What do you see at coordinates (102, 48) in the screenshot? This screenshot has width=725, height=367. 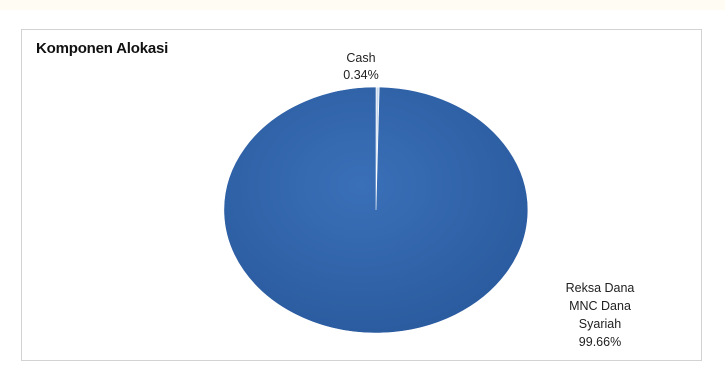 I see `chart-title: Komponen Alokasi` at bounding box center [102, 48].